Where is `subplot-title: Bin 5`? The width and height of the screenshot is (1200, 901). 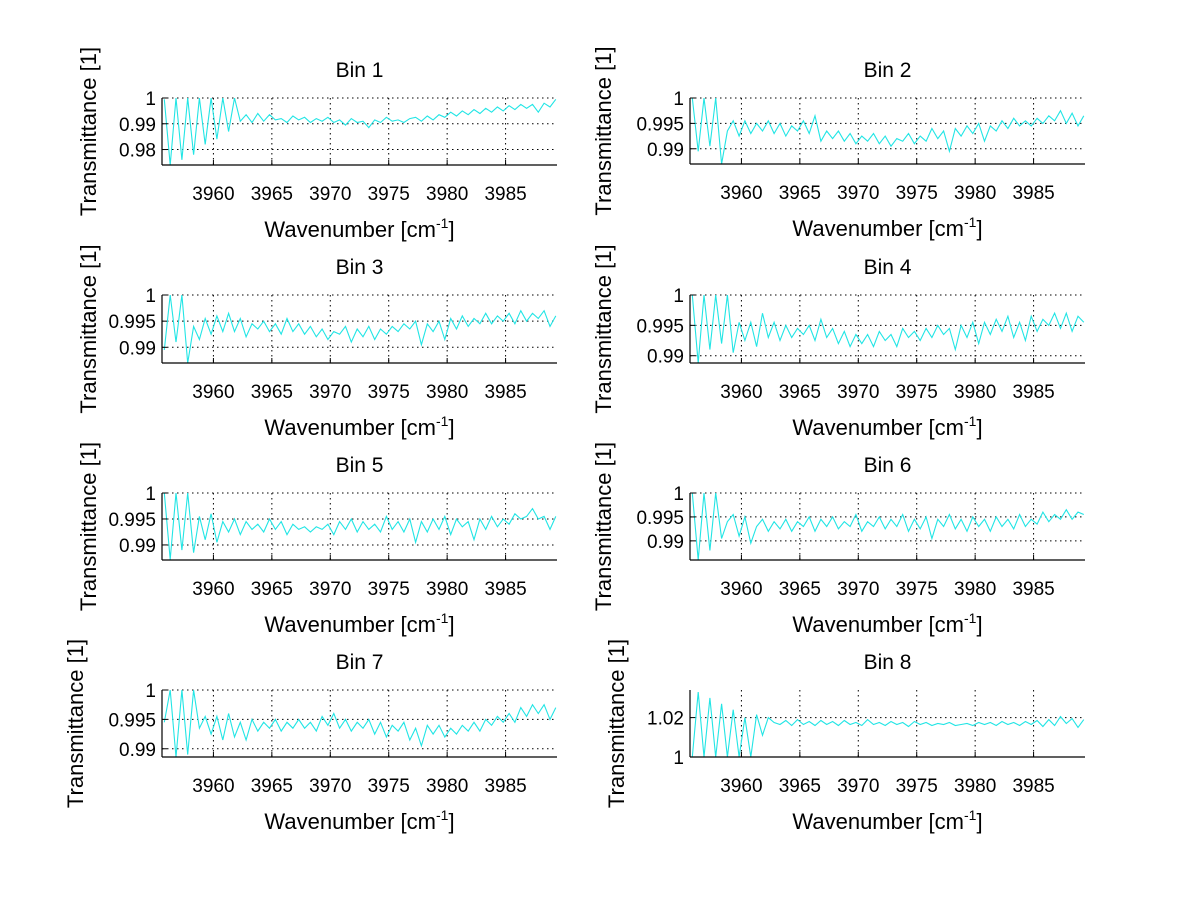
subplot-title: Bin 5 is located at coordinates (360, 465).